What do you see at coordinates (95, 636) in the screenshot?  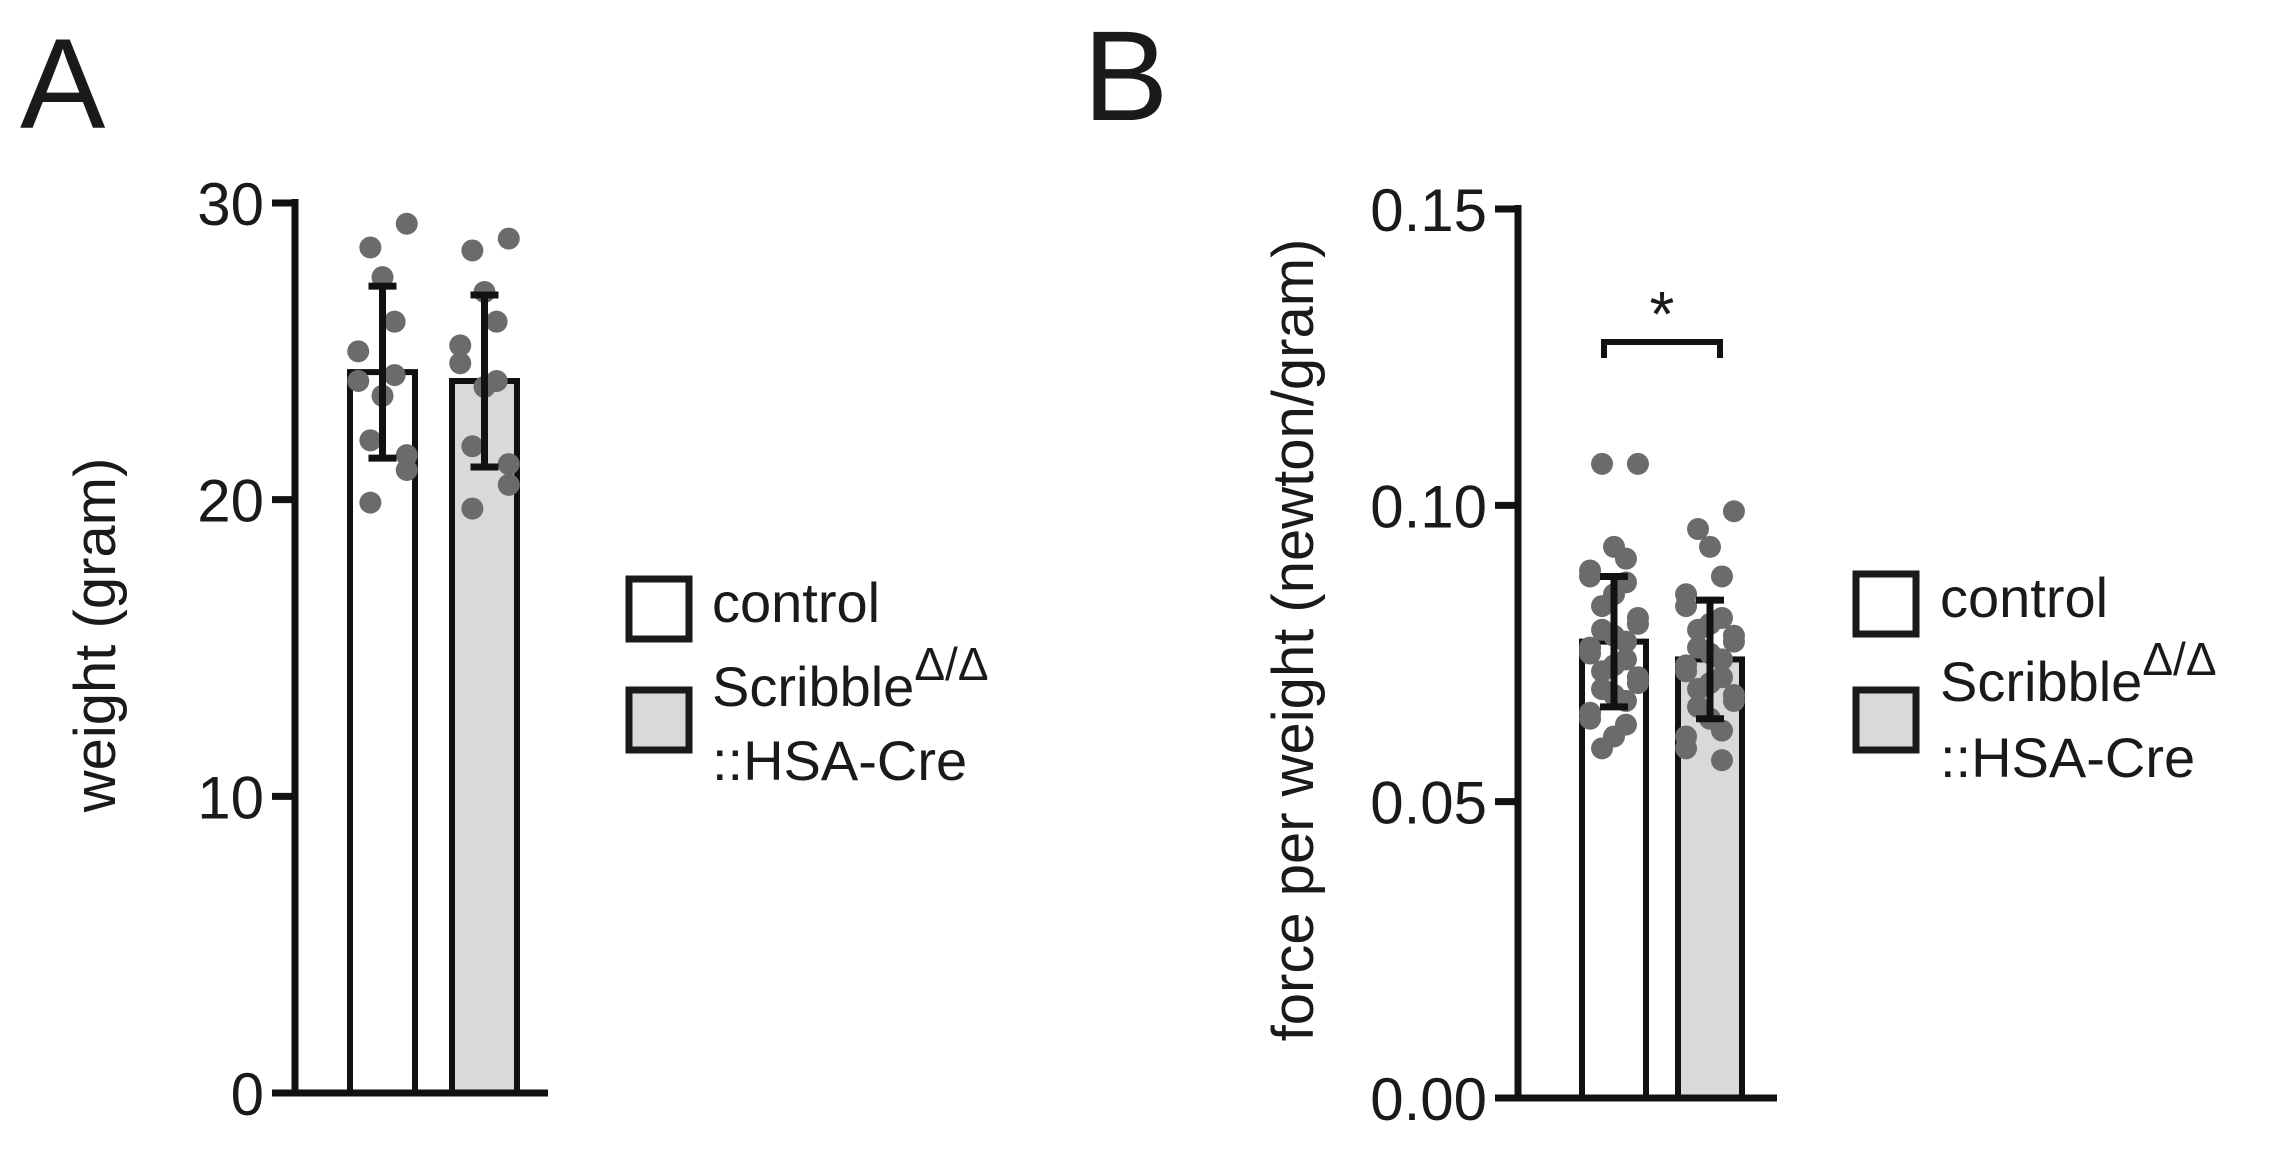 I see `panel-a-ylabel: weight (gram)` at bounding box center [95, 636].